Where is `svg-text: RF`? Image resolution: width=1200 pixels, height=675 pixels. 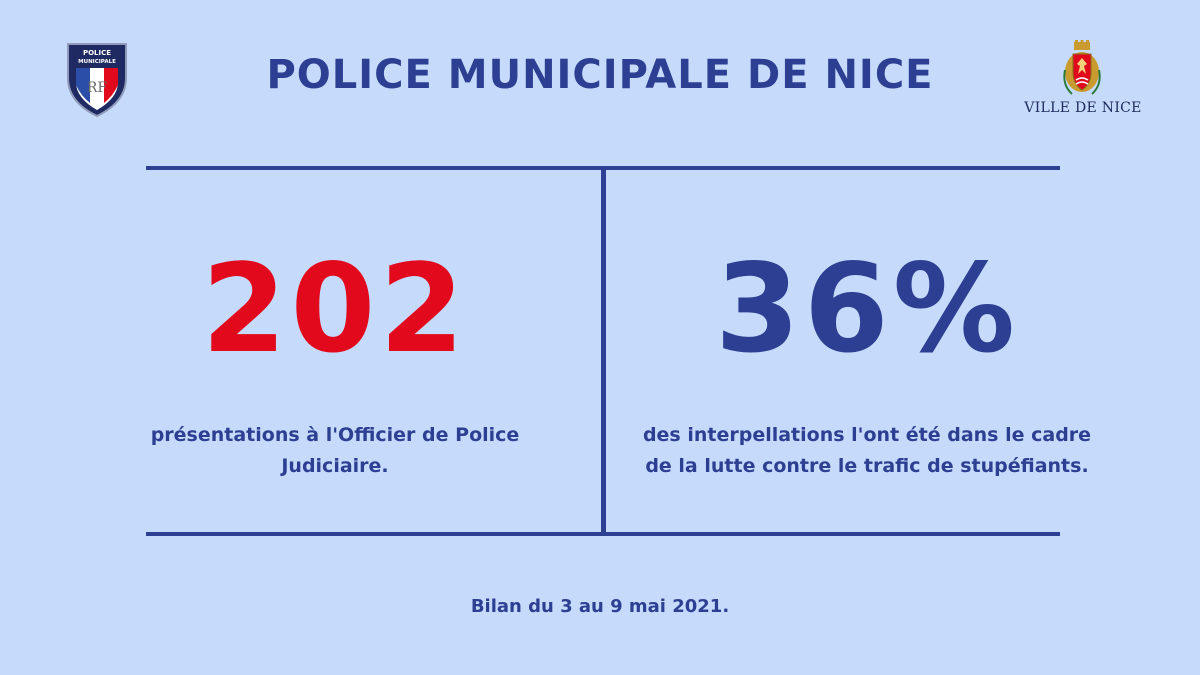 svg-text: RF is located at coordinates (97, 88).